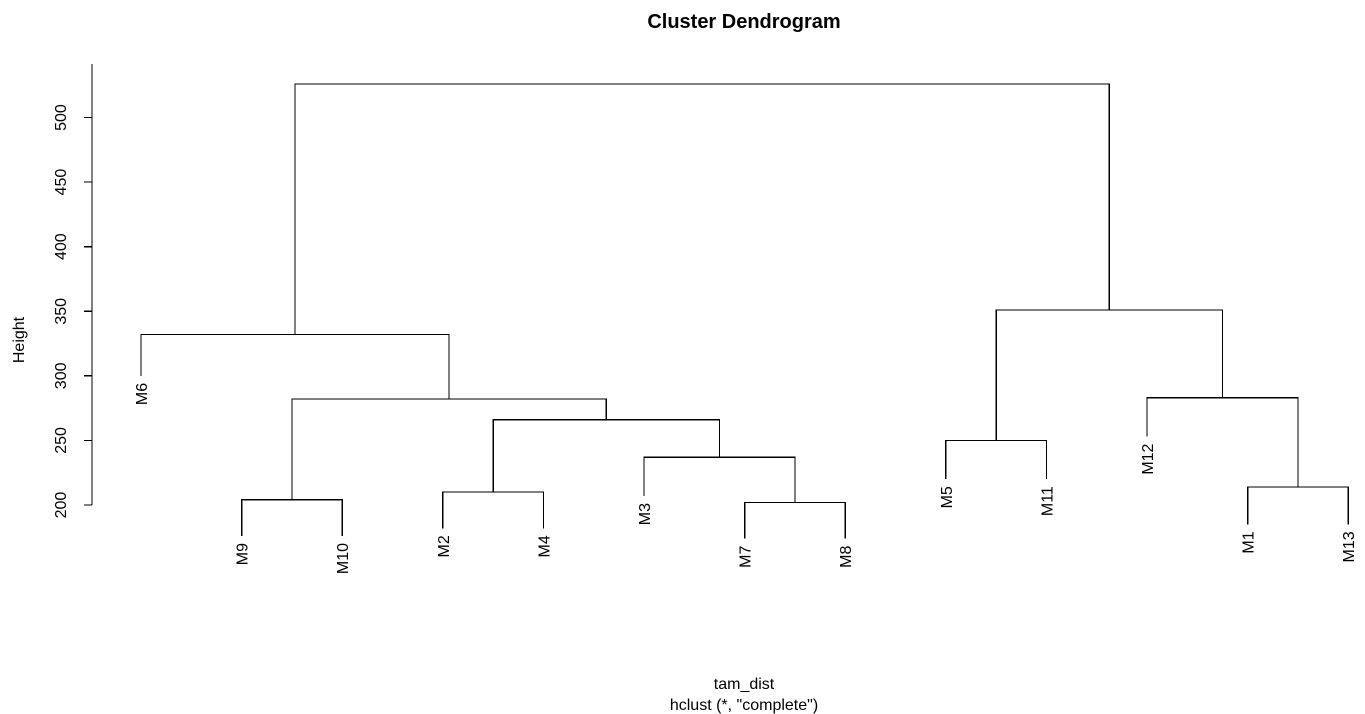 The height and width of the screenshot is (714, 1365). What do you see at coordinates (794, 520) in the screenshot?
I see `dendrogram-merge-M7-M8` at bounding box center [794, 520].